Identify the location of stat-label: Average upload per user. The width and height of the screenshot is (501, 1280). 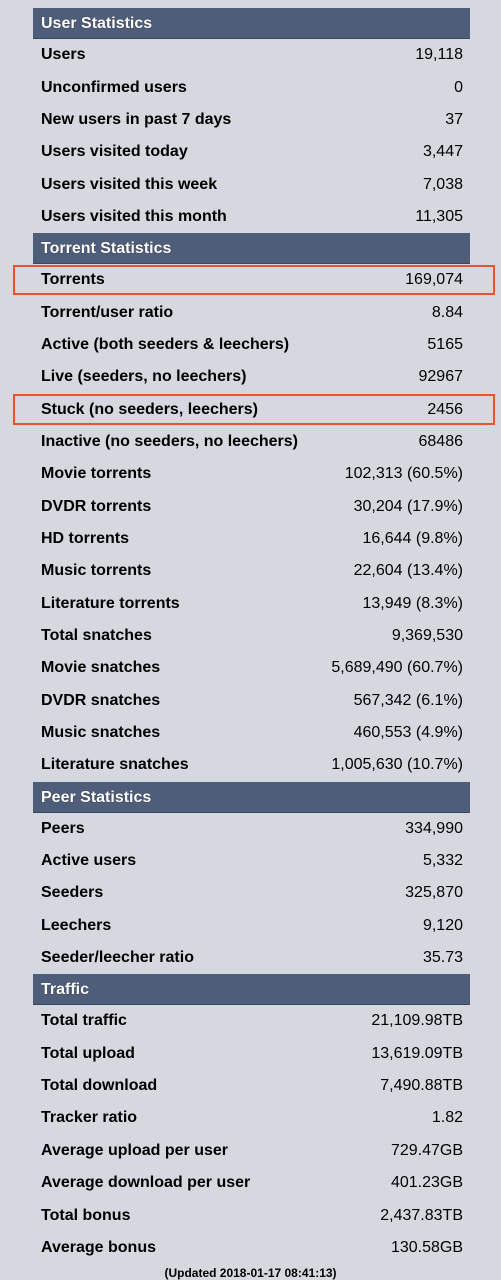
(135, 1150).